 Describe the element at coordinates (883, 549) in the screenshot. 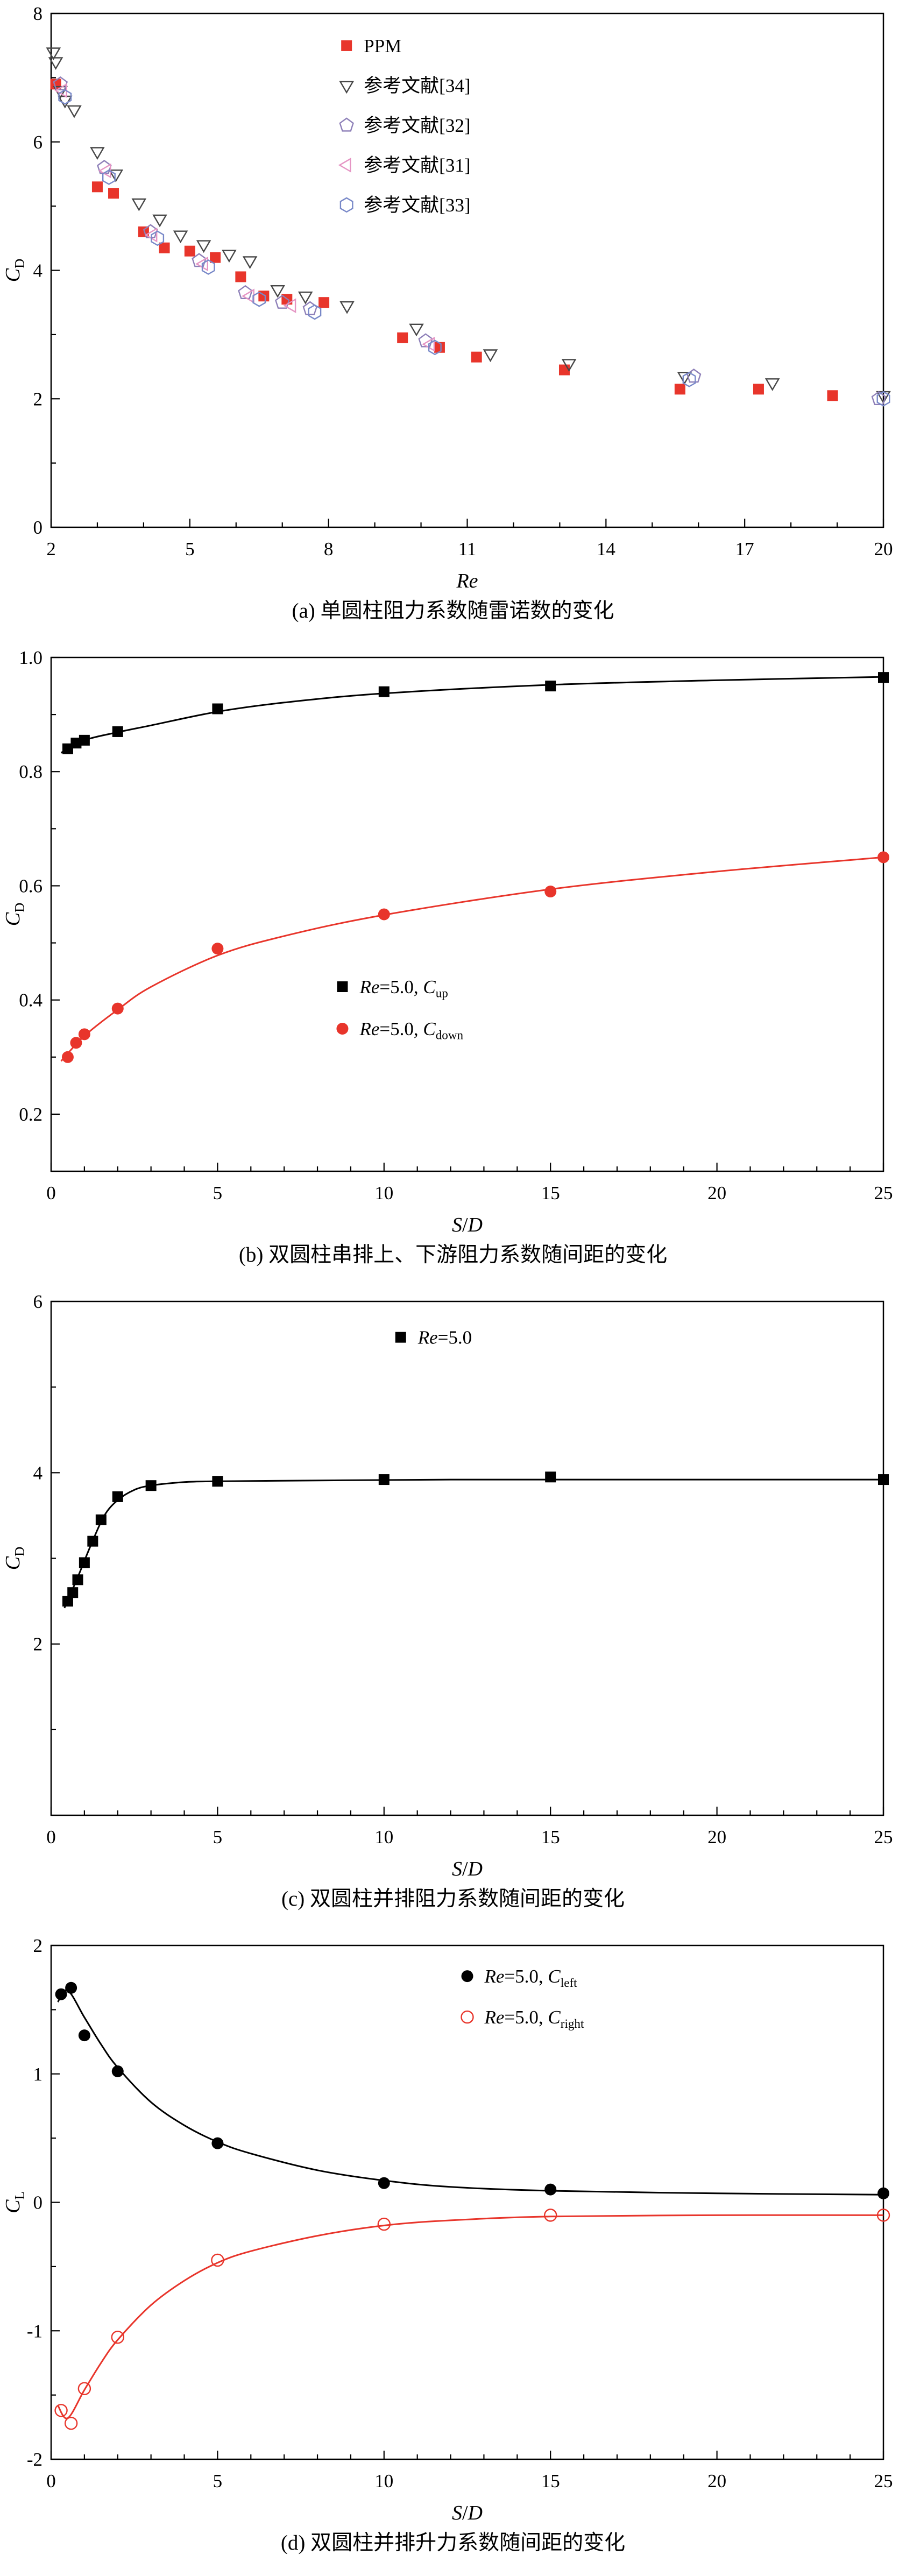

I see `x-tick-label: 20` at that location.